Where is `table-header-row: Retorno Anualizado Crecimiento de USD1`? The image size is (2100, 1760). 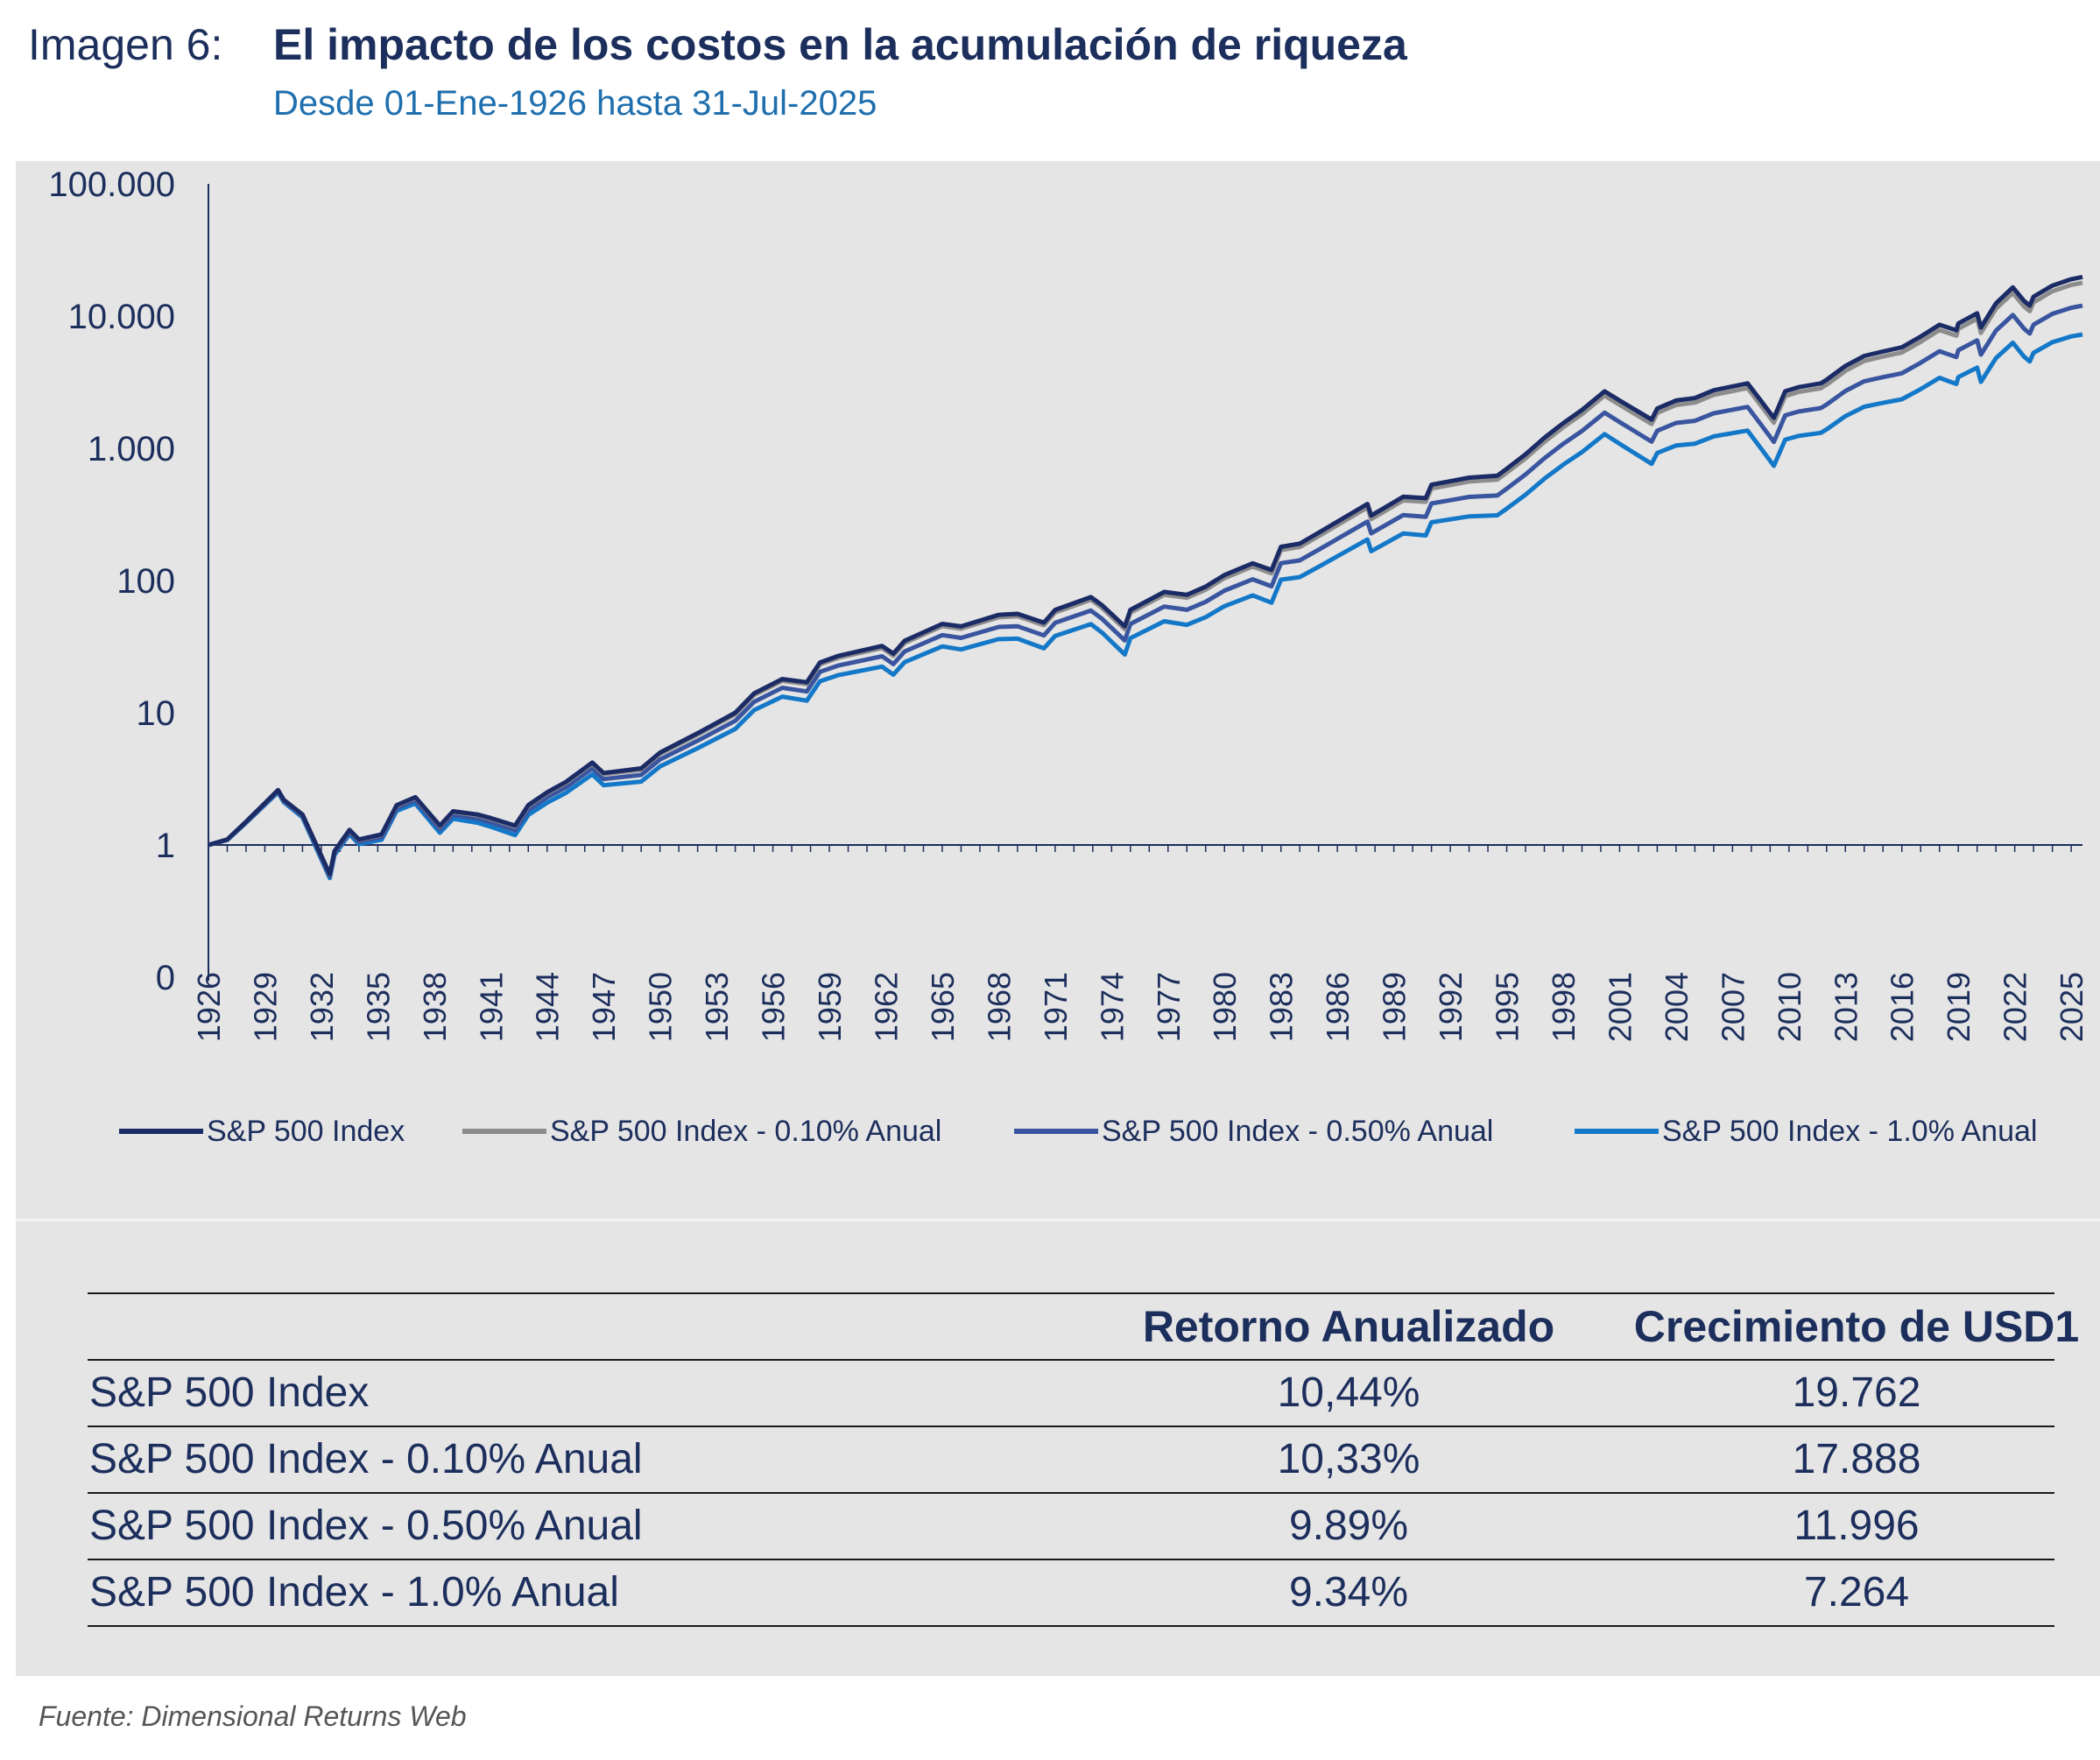
table-header-row: Retorno Anualizado Crecimiento de USD1 is located at coordinates (1083, 1326).